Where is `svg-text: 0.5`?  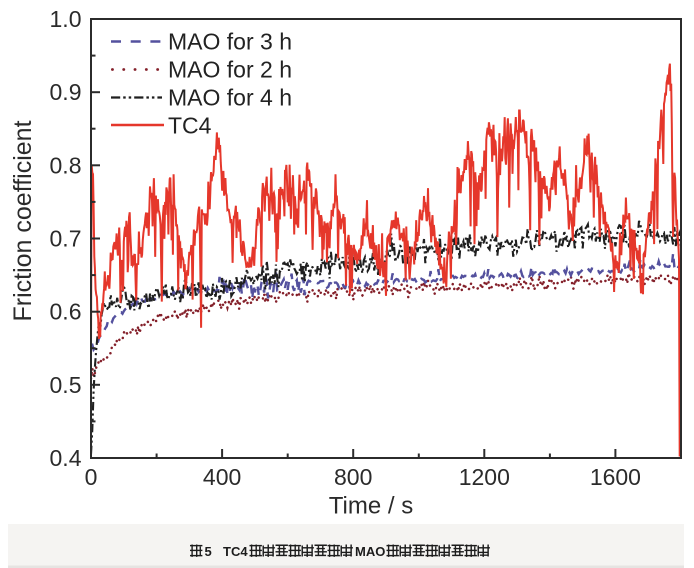
svg-text: 0.5 is located at coordinates (66, 385).